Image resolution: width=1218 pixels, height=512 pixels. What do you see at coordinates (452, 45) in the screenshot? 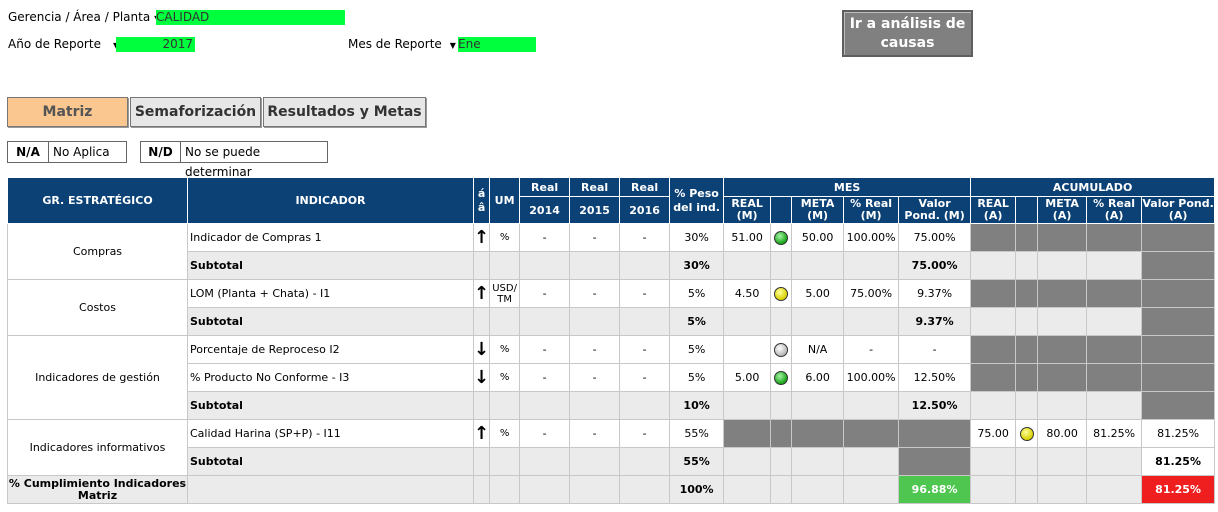
I see `dropdown-arrow-icon: ▼` at bounding box center [452, 45].